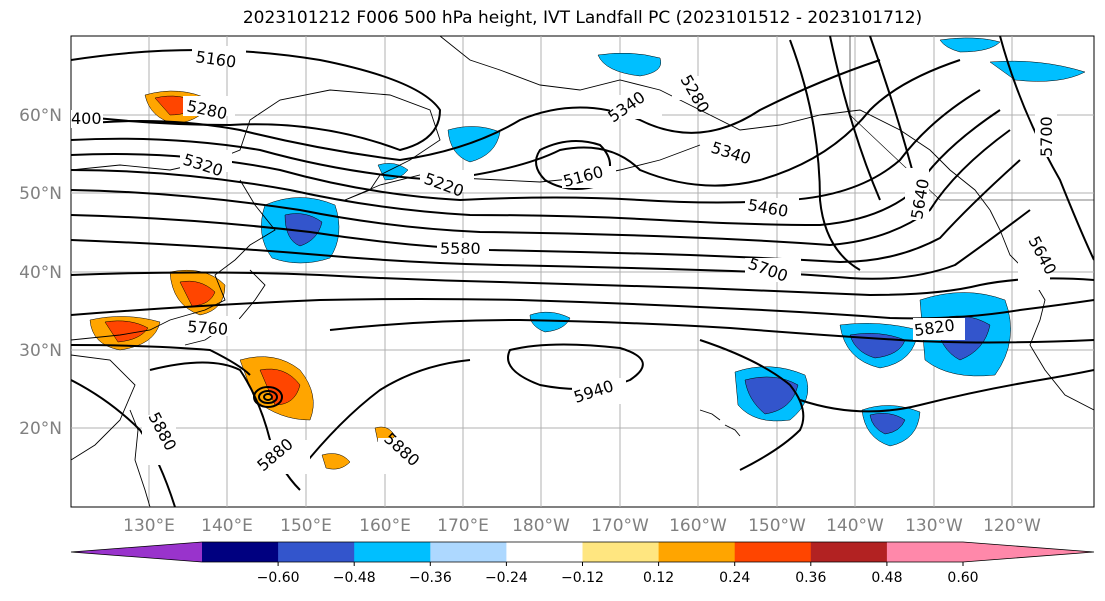 The height and width of the screenshot is (601, 1105). Describe the element at coordinates (777, 526) in the screenshot. I see `lon-tick-label: 150°W` at that location.